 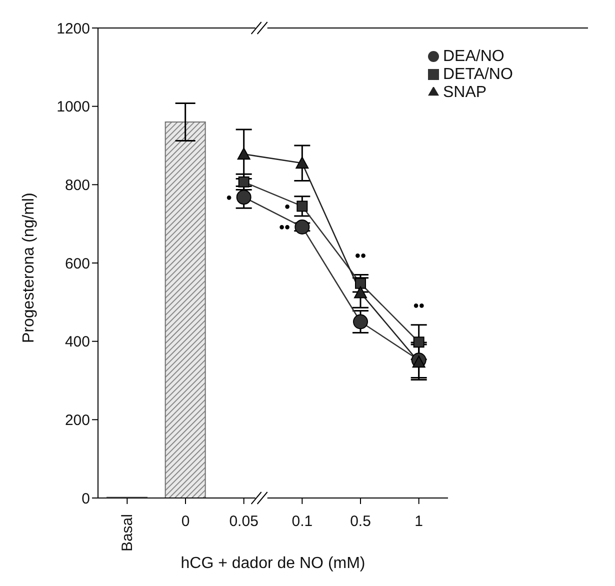 What do you see at coordinates (243, 521) in the screenshot?
I see `x-tick-label: 0.05` at bounding box center [243, 521].